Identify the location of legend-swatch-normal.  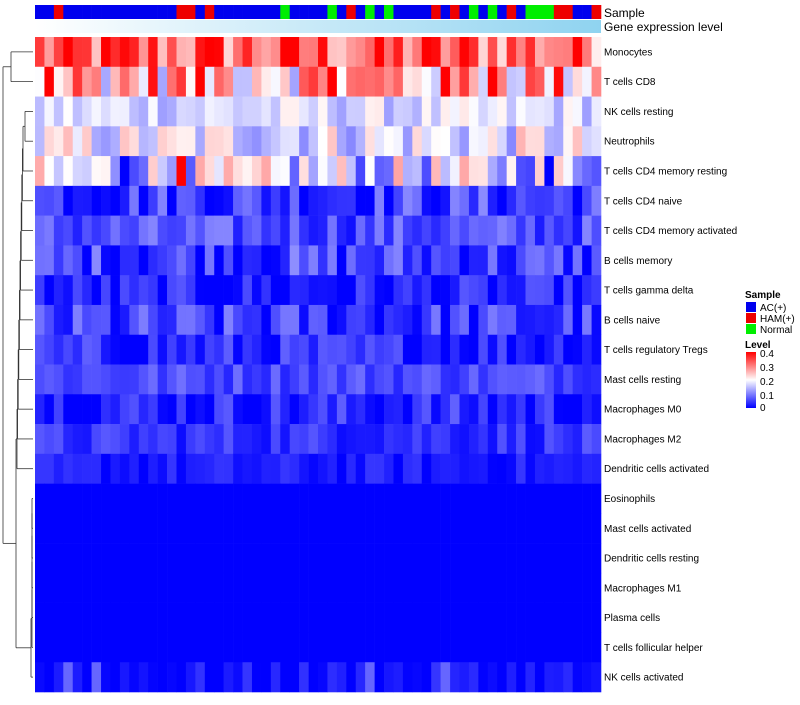
(751, 329).